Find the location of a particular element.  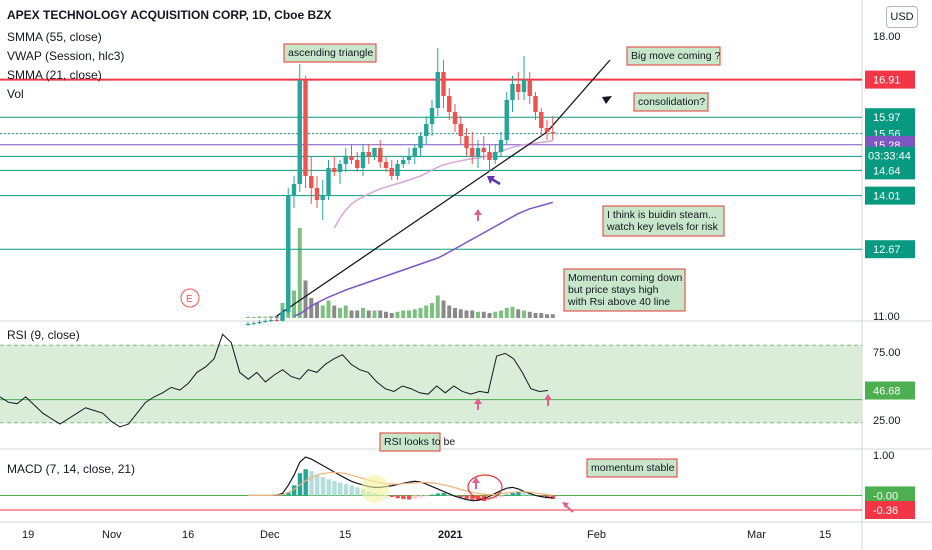

macd-signal-line is located at coordinates (400, 484).